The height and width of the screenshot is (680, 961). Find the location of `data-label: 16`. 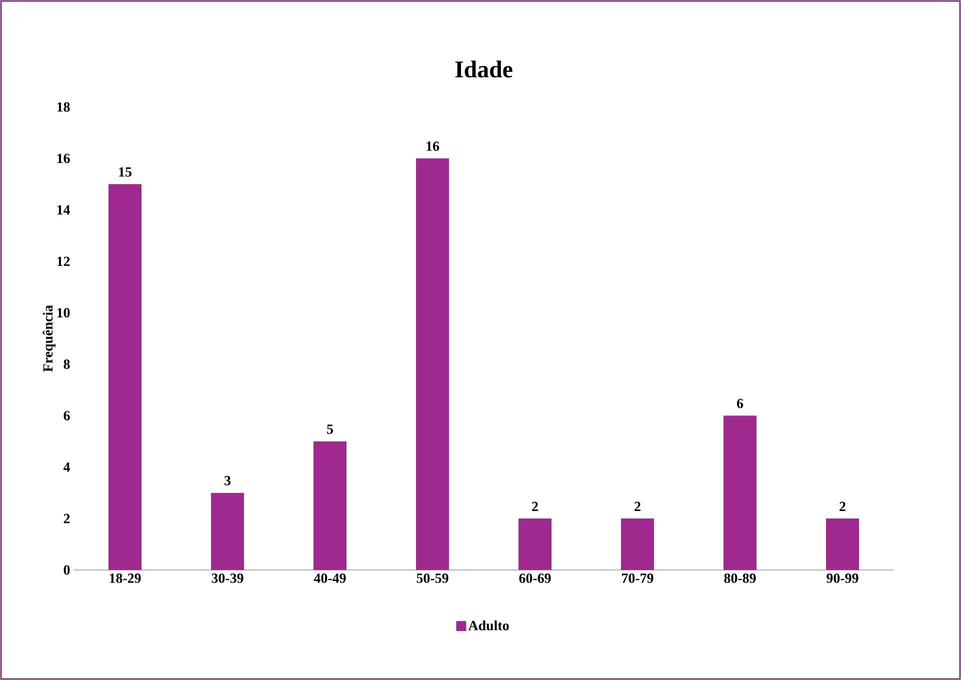

data-label: 16 is located at coordinates (433, 146).